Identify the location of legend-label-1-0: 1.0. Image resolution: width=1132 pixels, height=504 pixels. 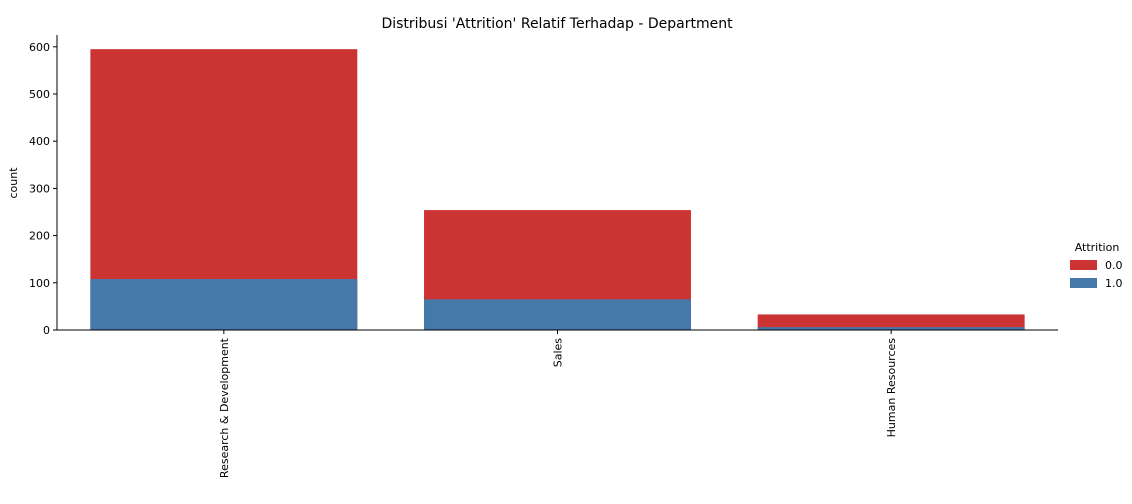
(1114, 283).